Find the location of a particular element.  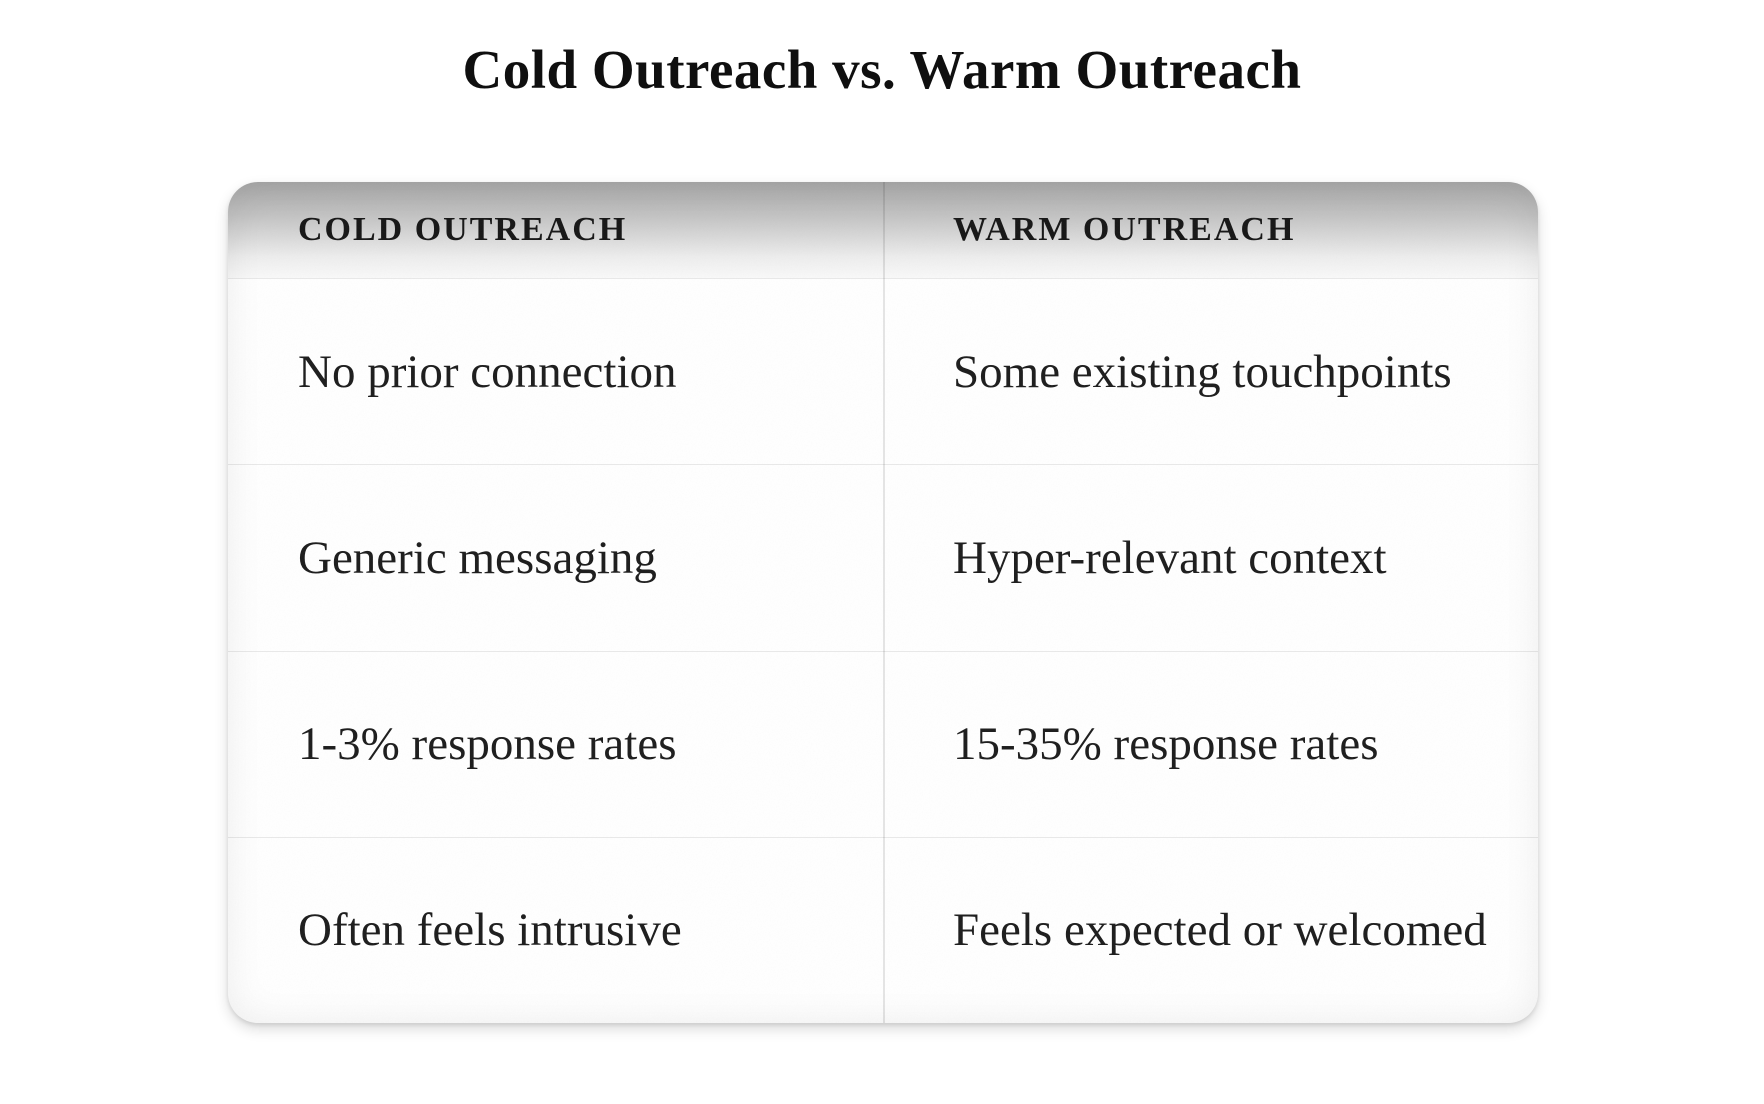

table-cell-warm-row1: Some existing touchpoints is located at coordinates (1210, 371).